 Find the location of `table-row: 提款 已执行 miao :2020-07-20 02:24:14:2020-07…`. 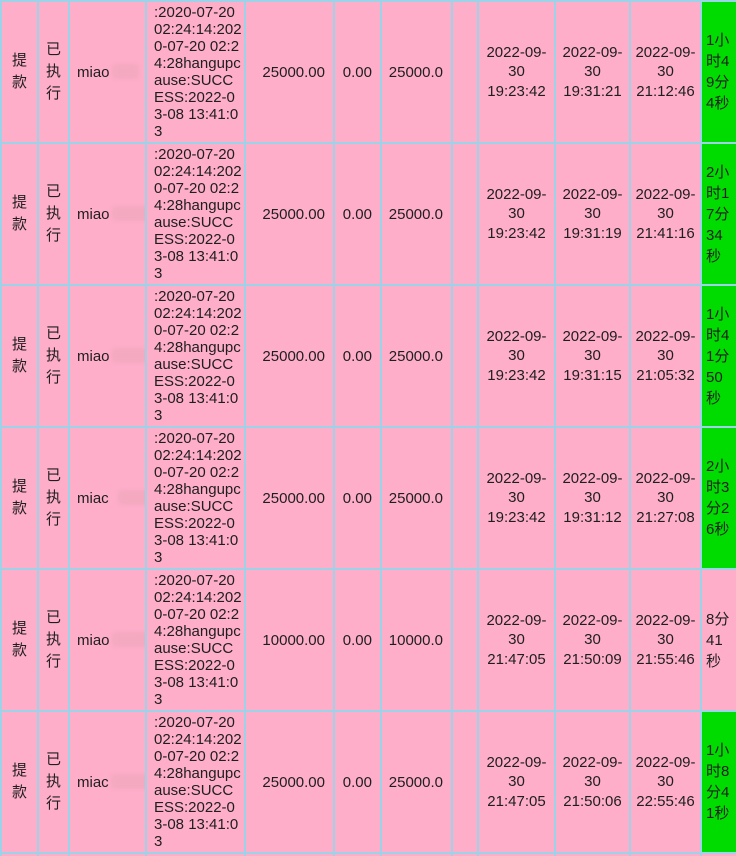

table-row: 提款 已执行 miao :2020-07-20 02:24:14:2020-07… is located at coordinates (368, 854).